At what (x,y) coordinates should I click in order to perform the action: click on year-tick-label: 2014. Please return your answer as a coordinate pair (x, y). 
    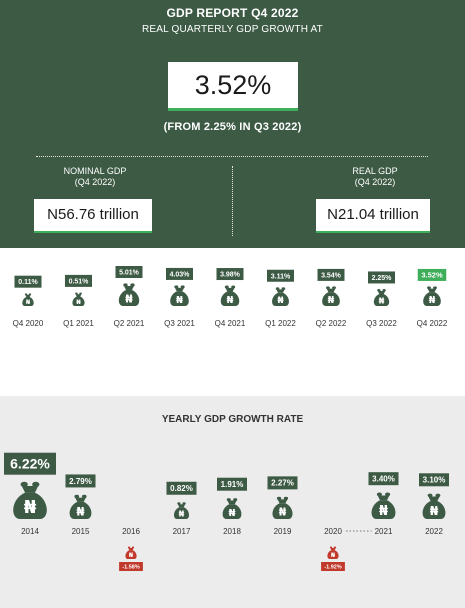
    Looking at the image, I should click on (30, 531).